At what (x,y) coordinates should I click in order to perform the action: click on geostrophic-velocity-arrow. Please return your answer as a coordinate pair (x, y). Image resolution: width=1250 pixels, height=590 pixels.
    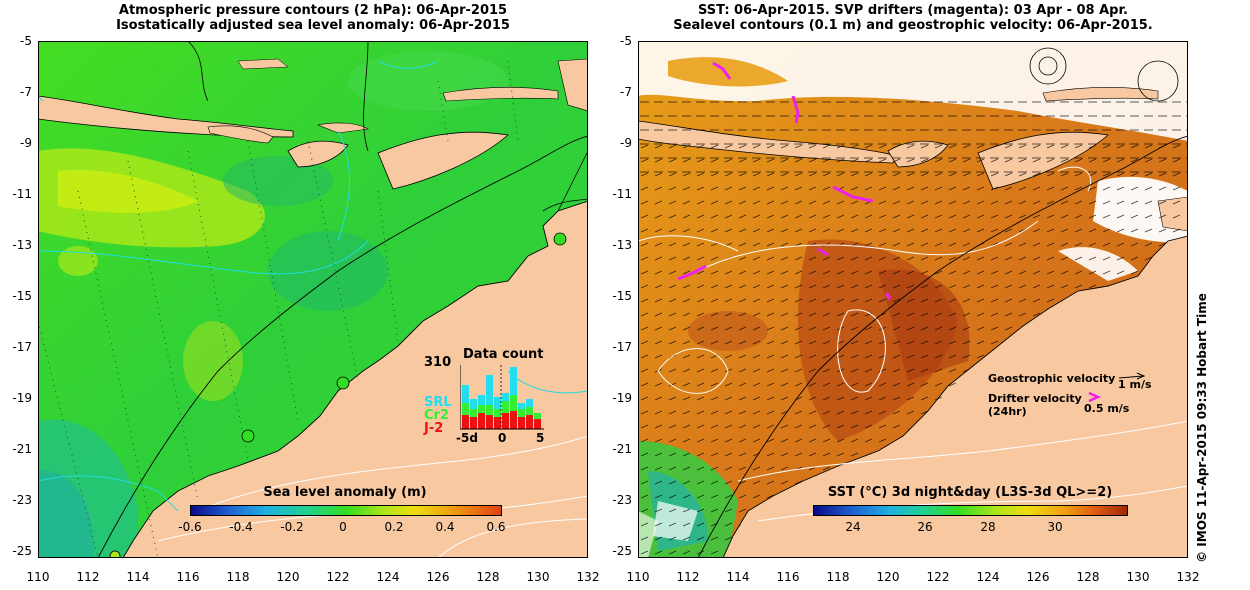
    Looking at the image, I should click on (1132, 376).